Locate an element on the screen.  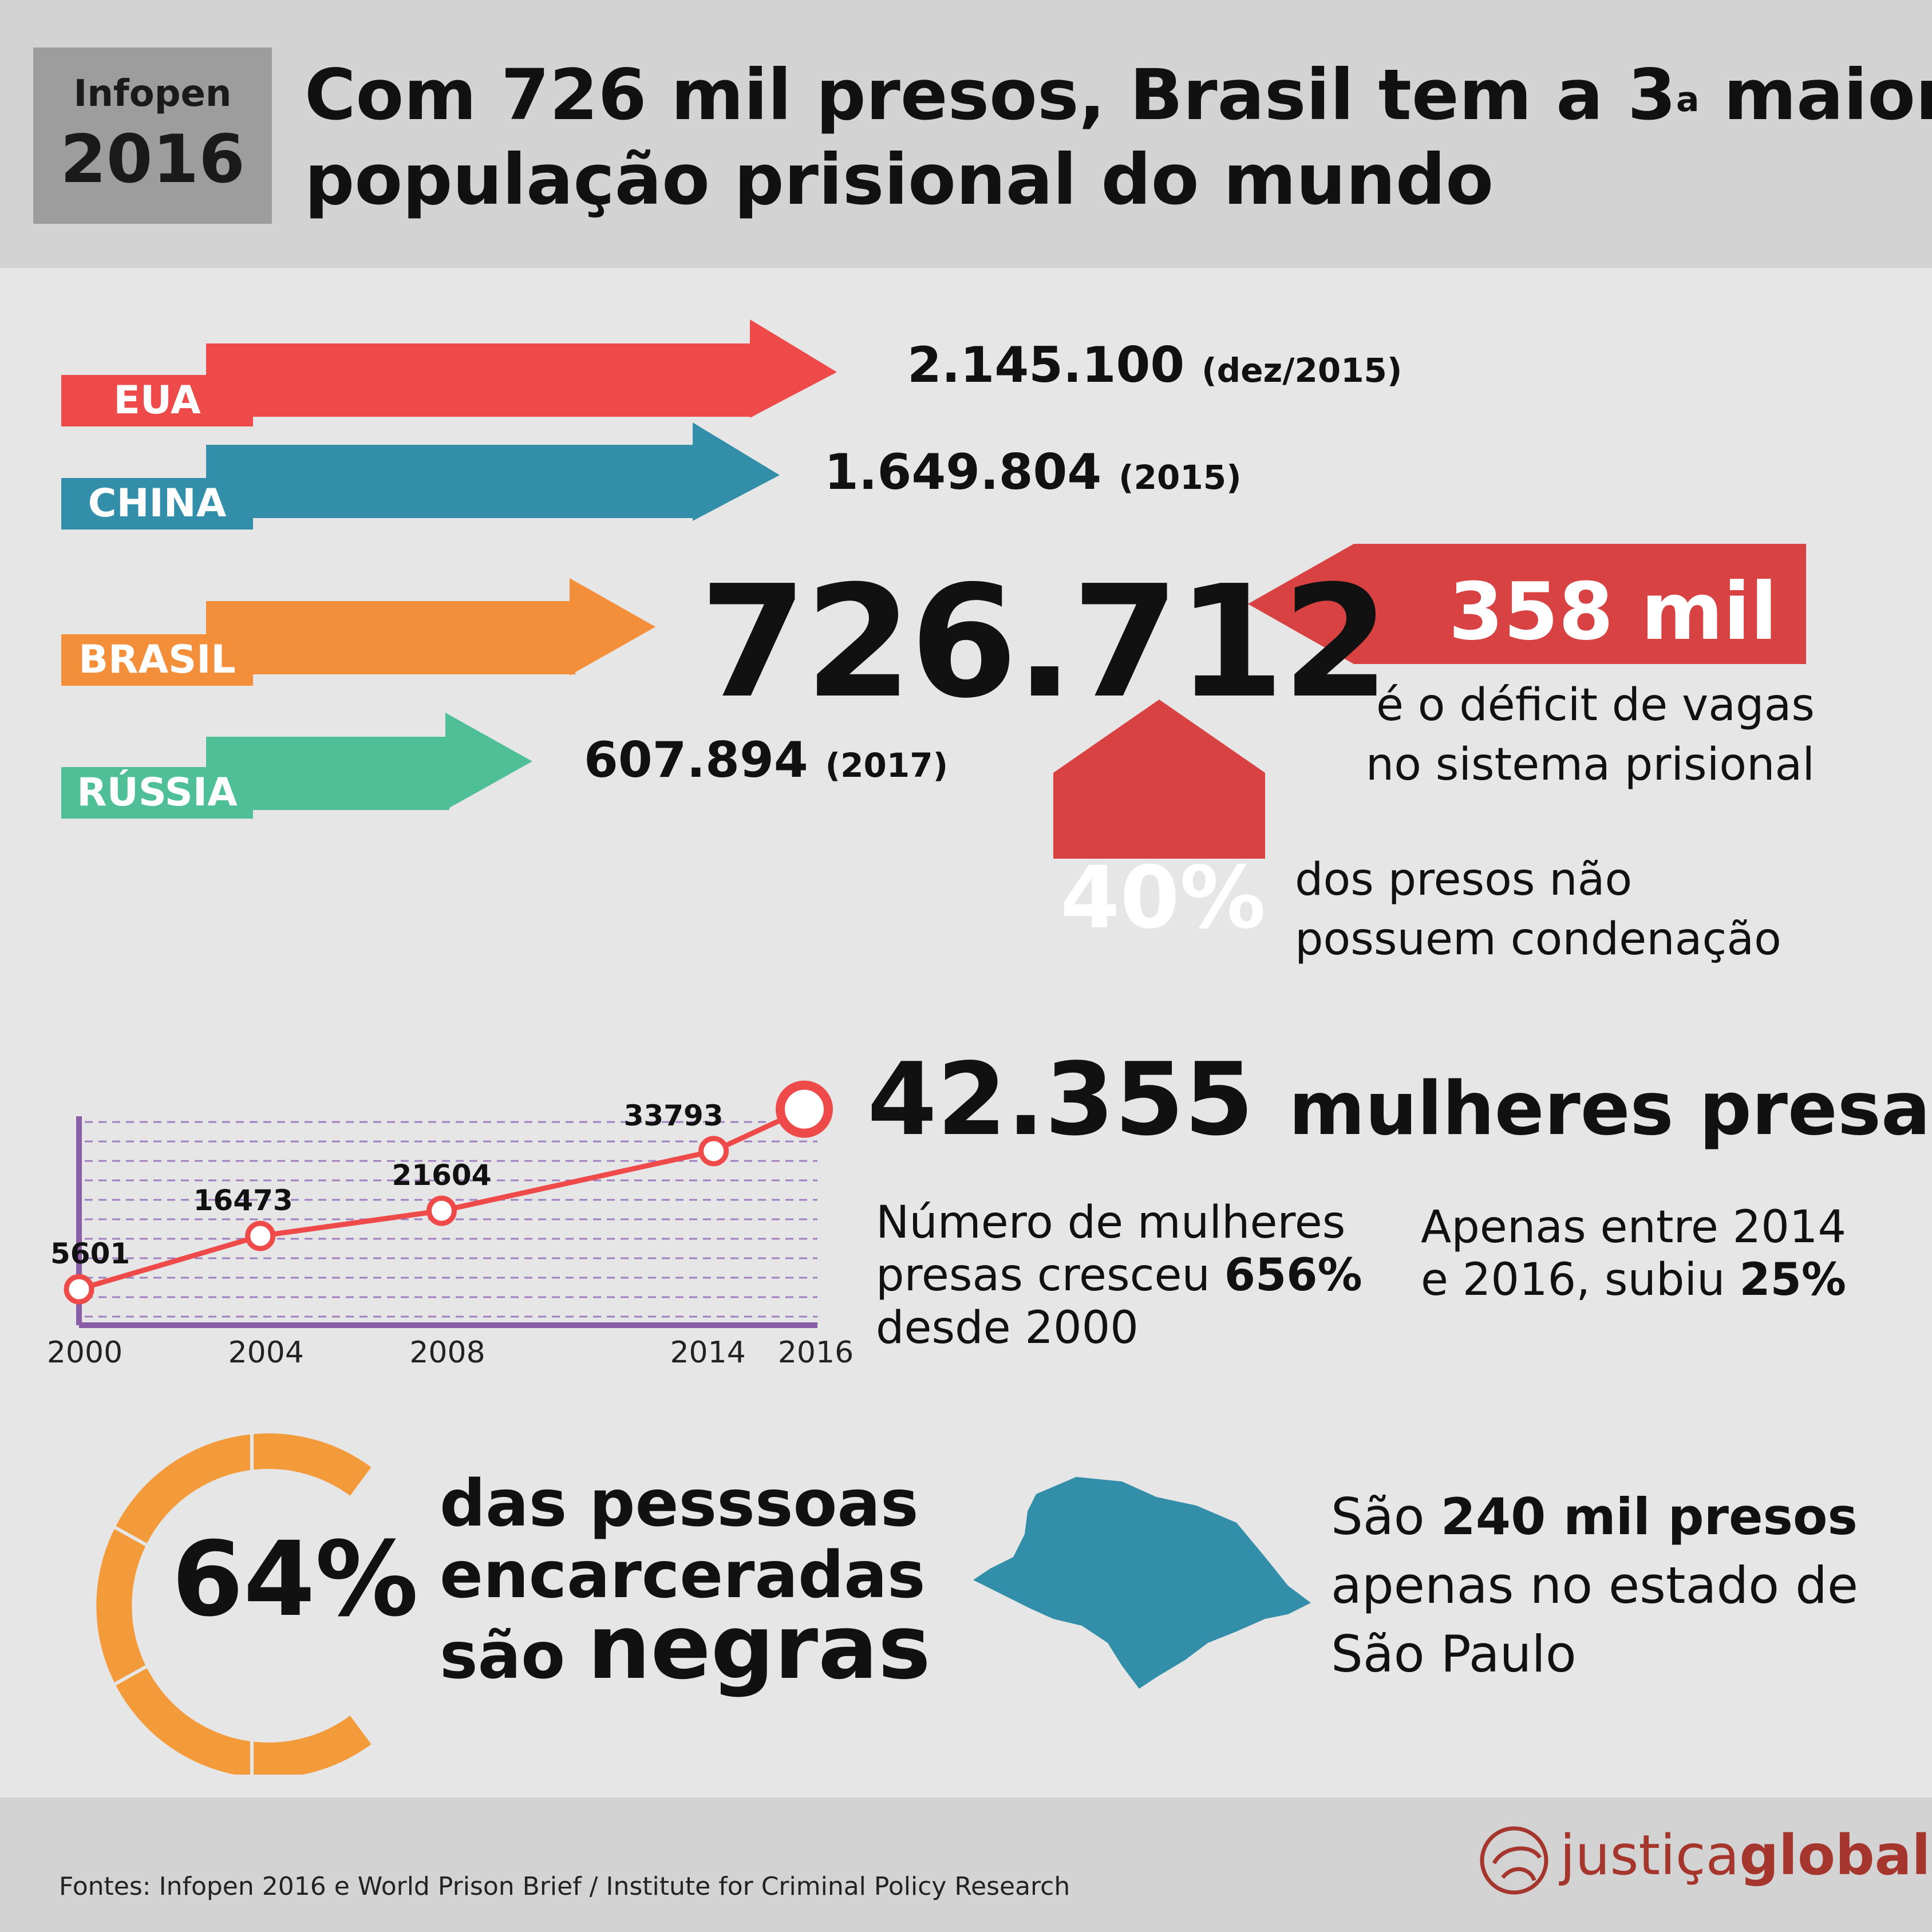
date-eua: (dez/2015) is located at coordinates (1302, 370).